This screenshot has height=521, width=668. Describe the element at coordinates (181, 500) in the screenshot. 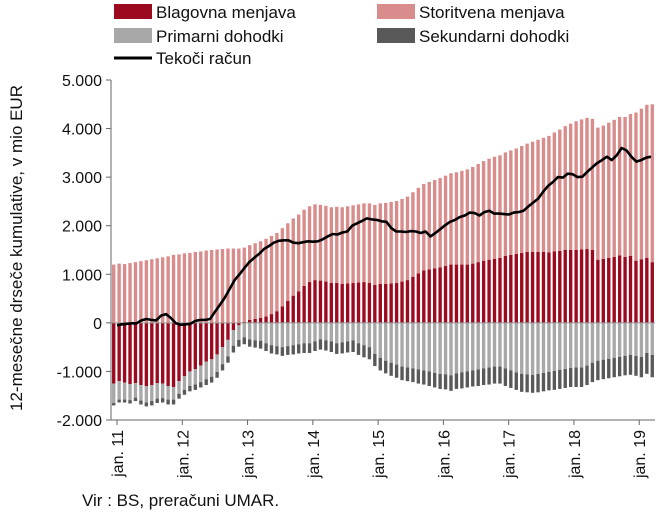

I see `source-note: Vir : BS, preračuni UMAR.` at that location.